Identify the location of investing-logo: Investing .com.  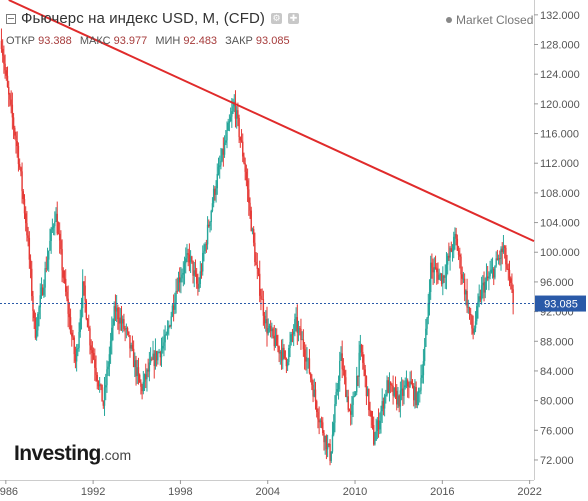
(72, 454).